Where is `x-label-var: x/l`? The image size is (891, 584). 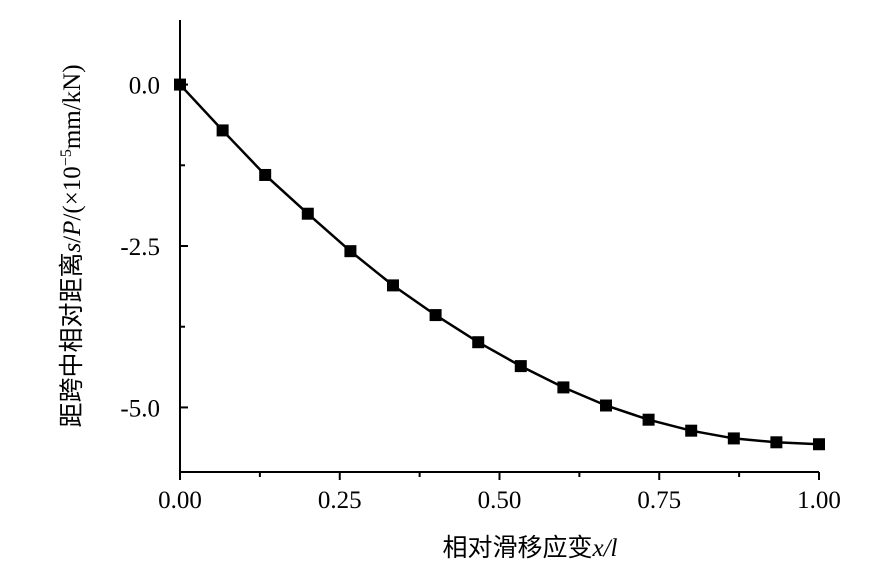 x-label-var: x/l is located at coordinates (605, 548).